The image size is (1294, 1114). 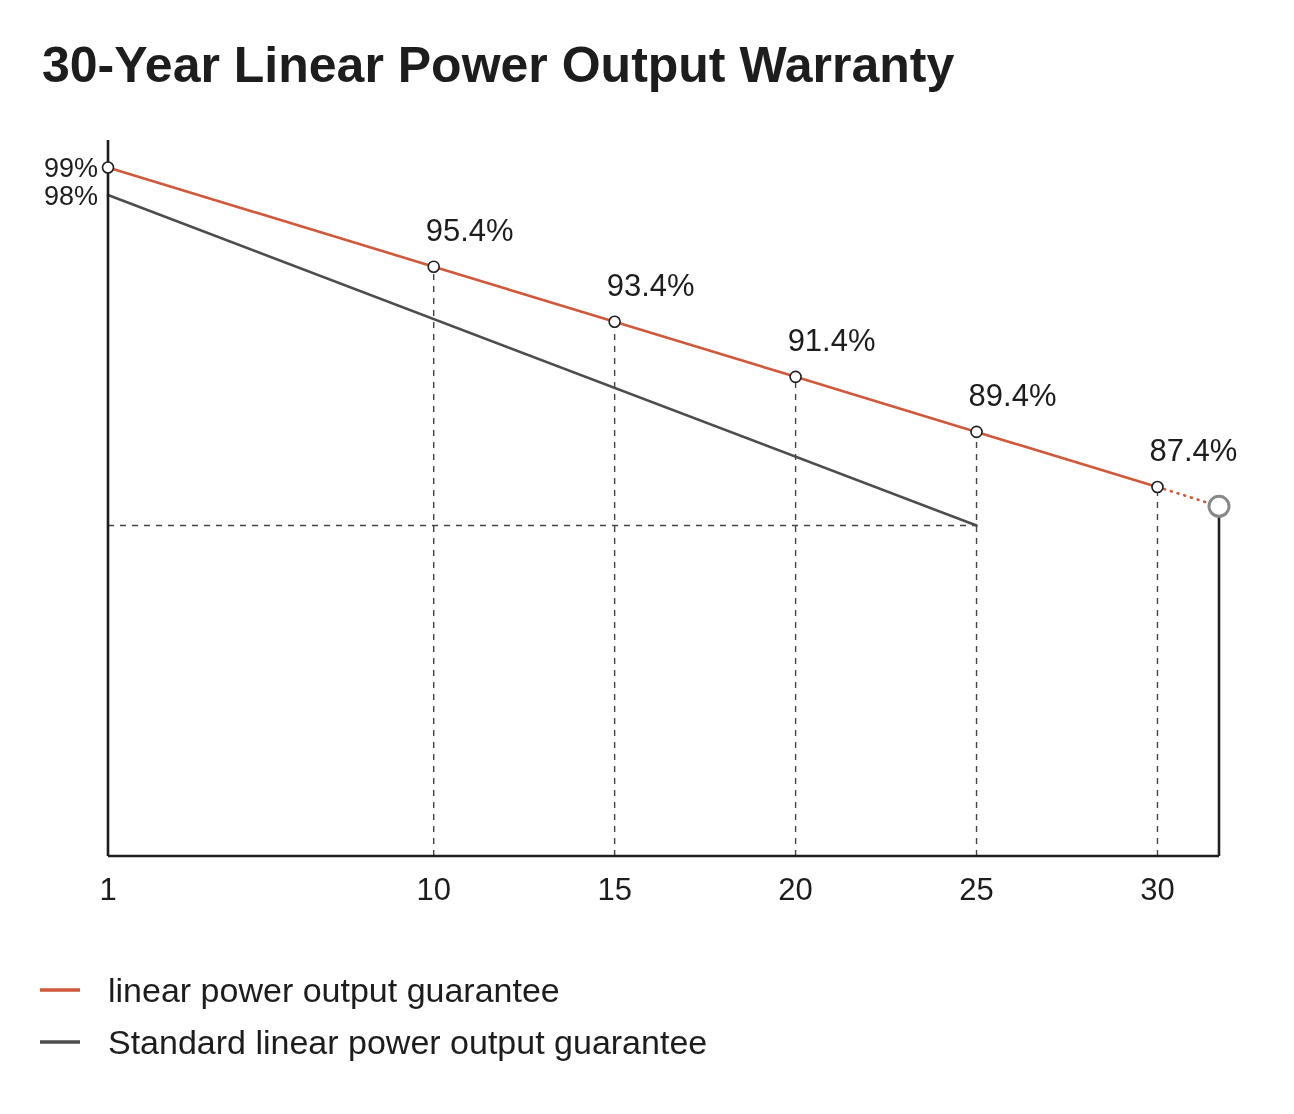 I want to click on x-tick-label: 10, so click(x=433, y=890).